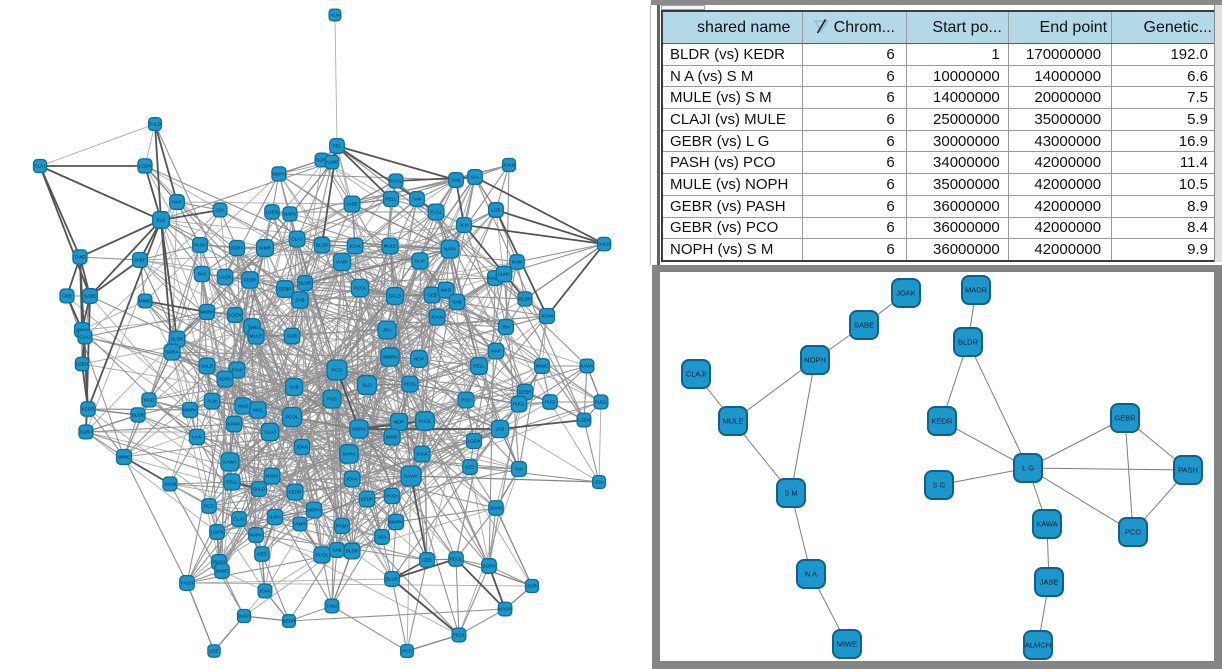 This screenshot has width=1222, height=669. What do you see at coordinates (202, 274) in the screenshot?
I see `svg-text: PAS` at bounding box center [202, 274].